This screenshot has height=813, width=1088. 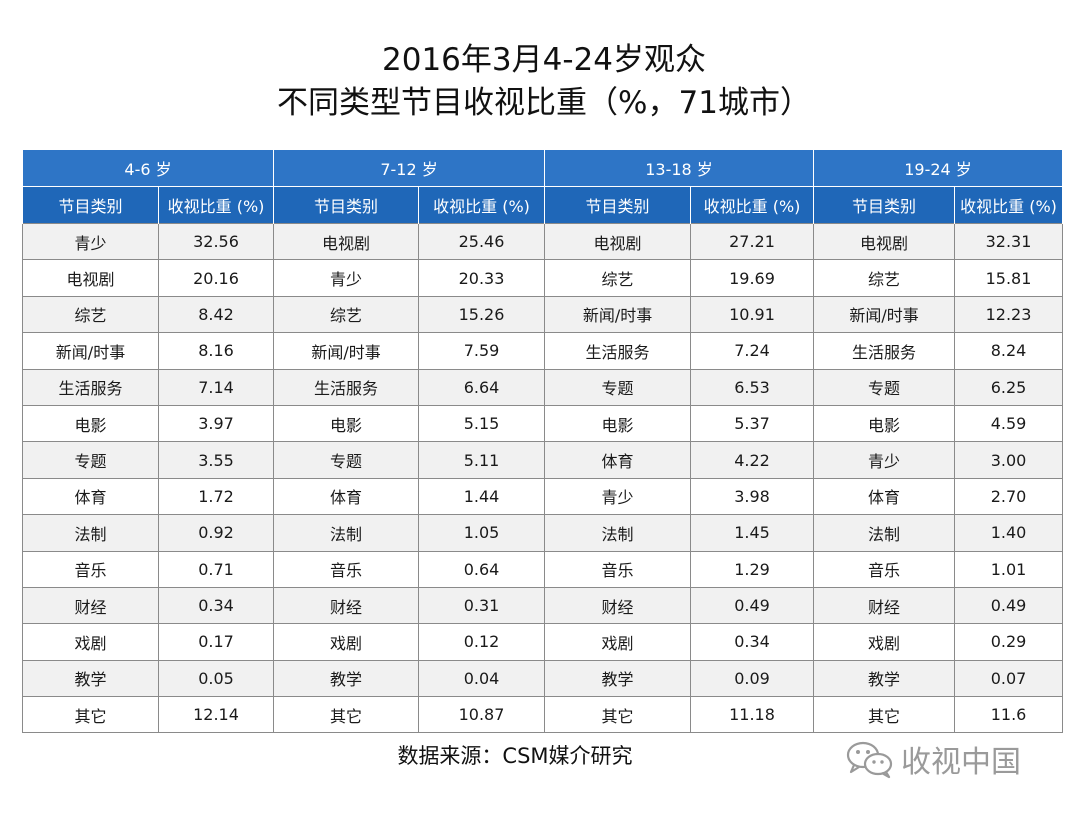 What do you see at coordinates (884, 314) in the screenshot?
I see `program-category-cell: 新闻/时事` at bounding box center [884, 314].